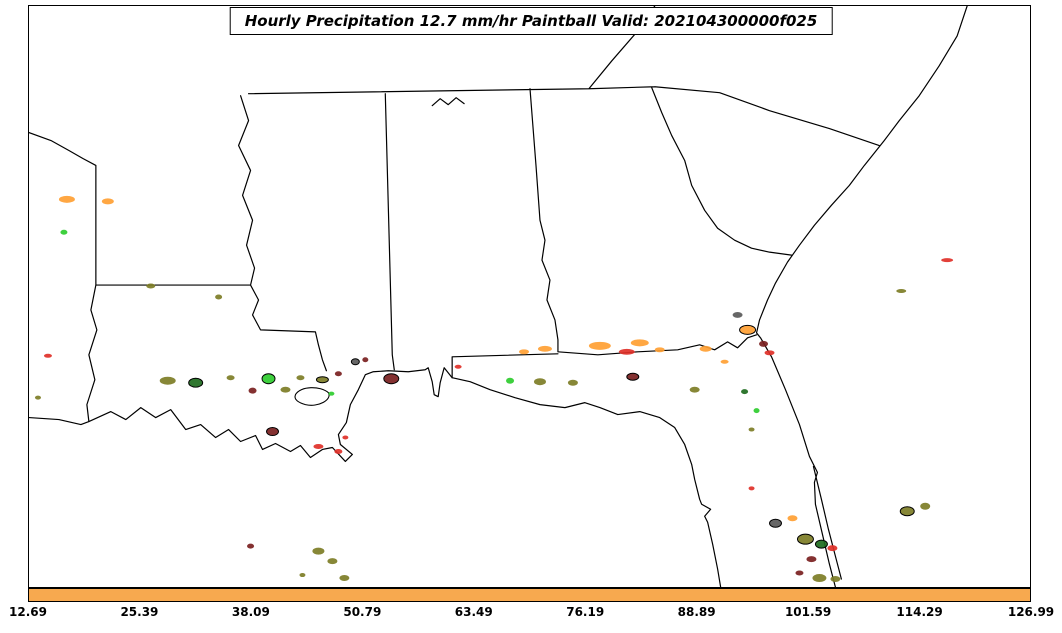 Image resolution: width=1062 pixels, height=633 pixels. What do you see at coordinates (529, 595) in the screenshot?
I see `colorbar` at bounding box center [529, 595].